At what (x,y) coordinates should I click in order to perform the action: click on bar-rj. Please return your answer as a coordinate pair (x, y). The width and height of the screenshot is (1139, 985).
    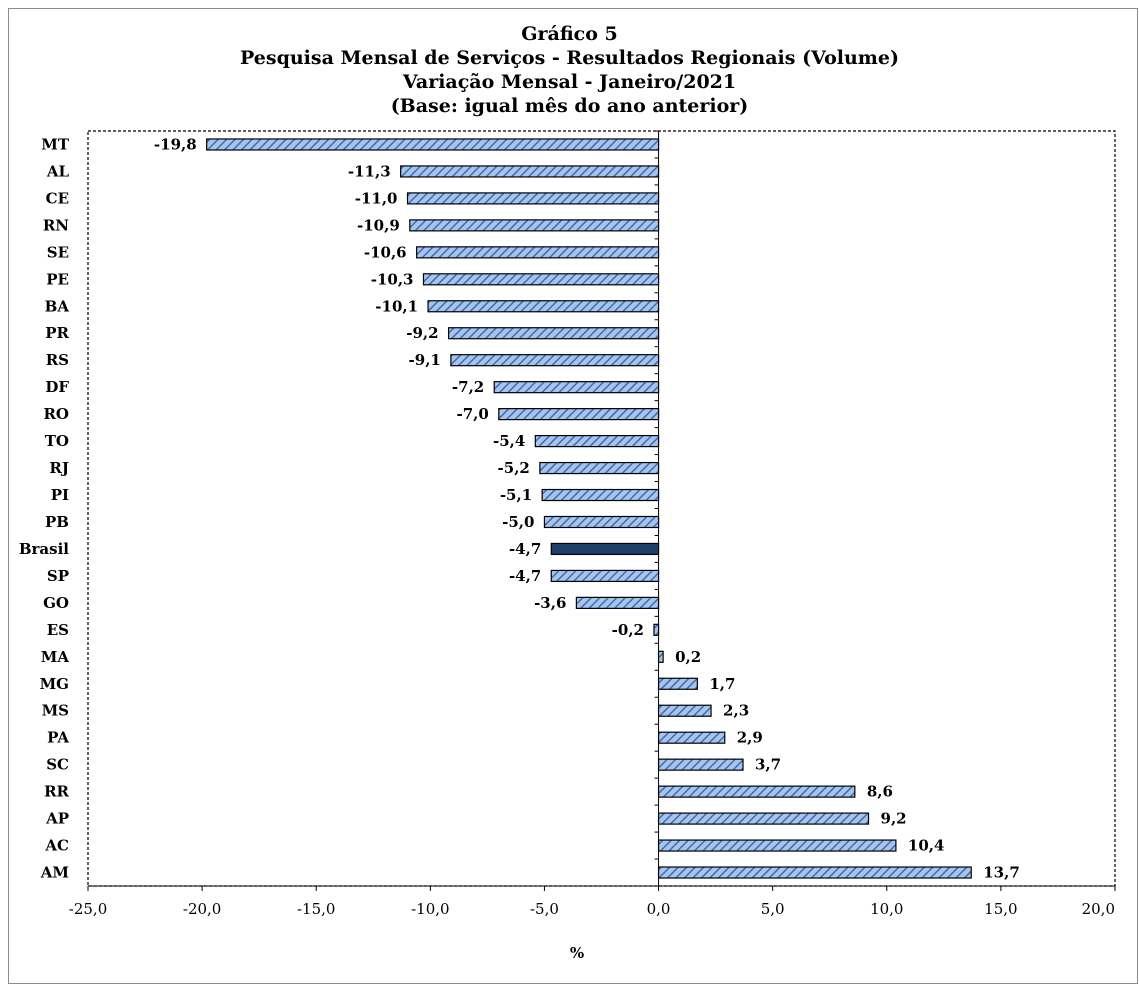
    Looking at the image, I should click on (599, 468).